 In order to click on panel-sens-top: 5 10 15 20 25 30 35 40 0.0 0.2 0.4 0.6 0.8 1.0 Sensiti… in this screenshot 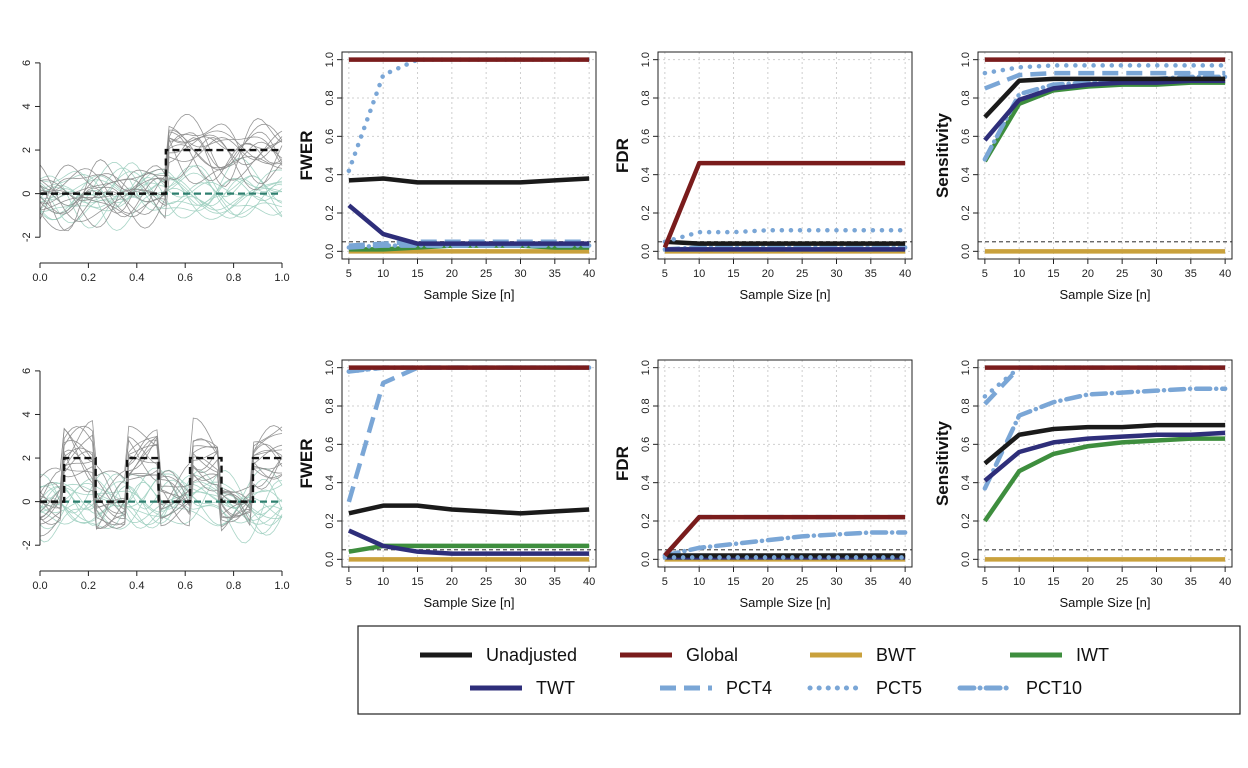, I will do `click(1083, 176)`.